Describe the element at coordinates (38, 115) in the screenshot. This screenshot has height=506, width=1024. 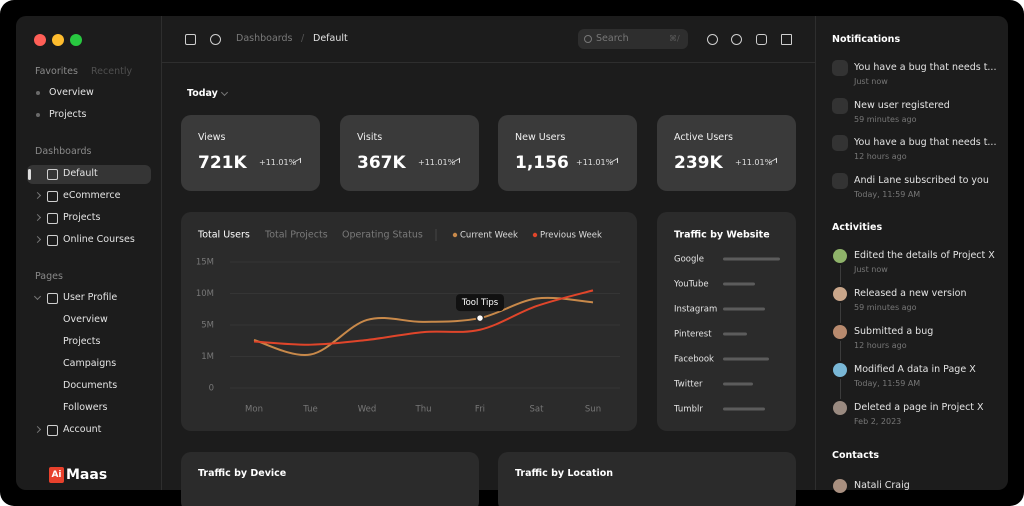
I see `bullet` at that location.